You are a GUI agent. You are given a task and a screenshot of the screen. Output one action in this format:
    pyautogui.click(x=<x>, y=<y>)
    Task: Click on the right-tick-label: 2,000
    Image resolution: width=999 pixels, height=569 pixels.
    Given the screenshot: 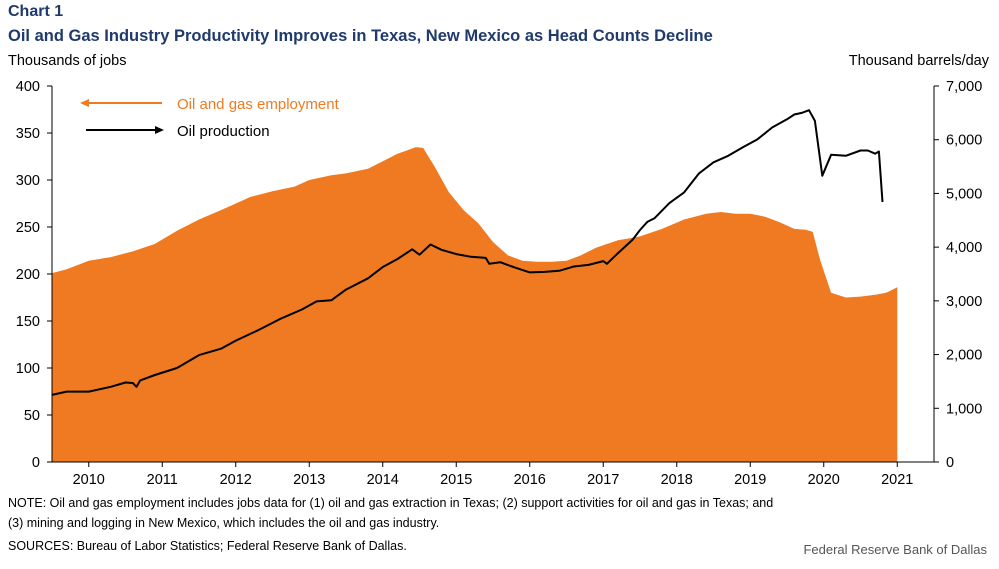 What is the action you would take?
    pyautogui.click(x=964, y=356)
    